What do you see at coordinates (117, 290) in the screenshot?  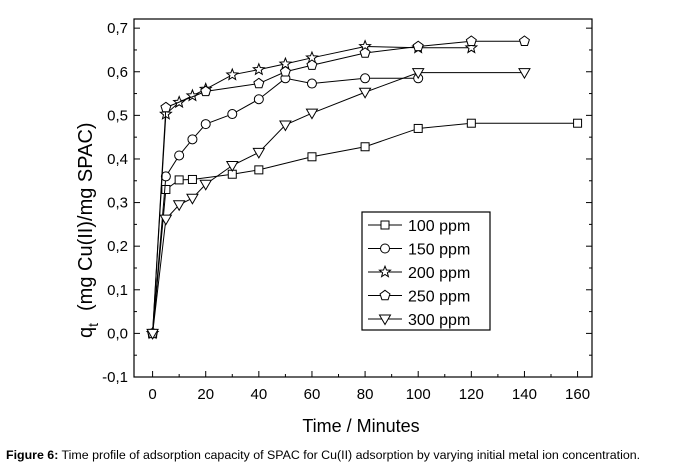 I see `y-tick-label: 0,1` at bounding box center [117, 290].